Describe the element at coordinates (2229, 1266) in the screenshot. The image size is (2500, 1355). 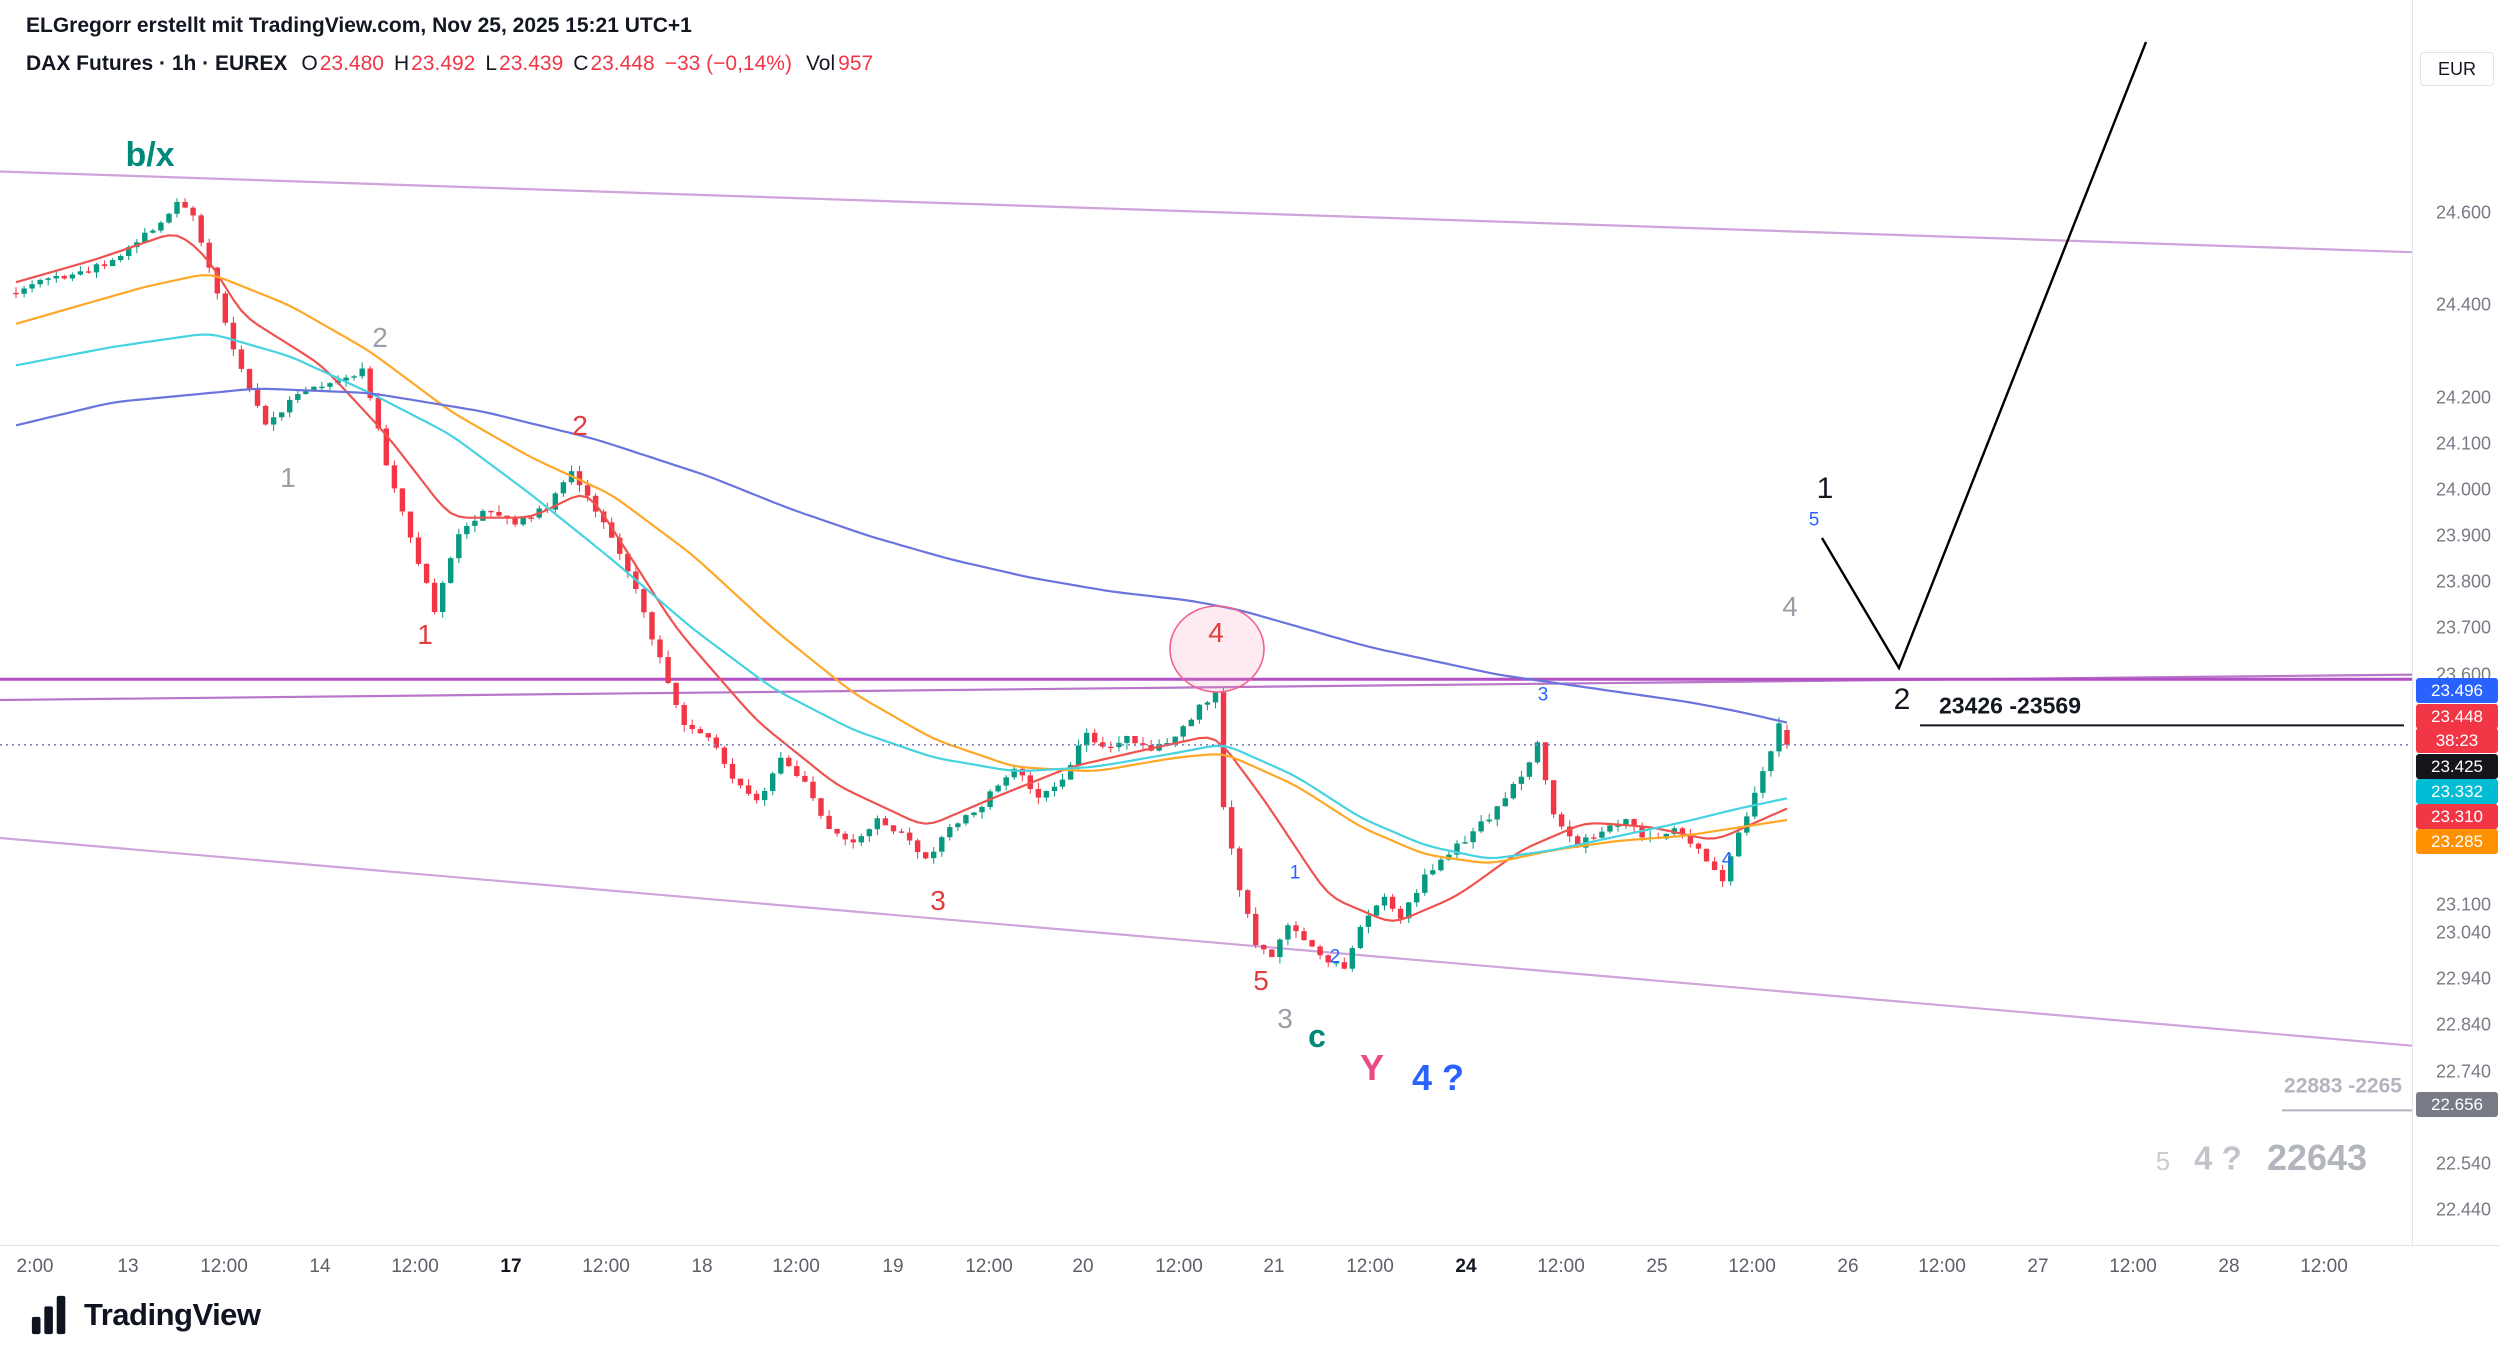
I see `time-axis-label: 28` at that location.